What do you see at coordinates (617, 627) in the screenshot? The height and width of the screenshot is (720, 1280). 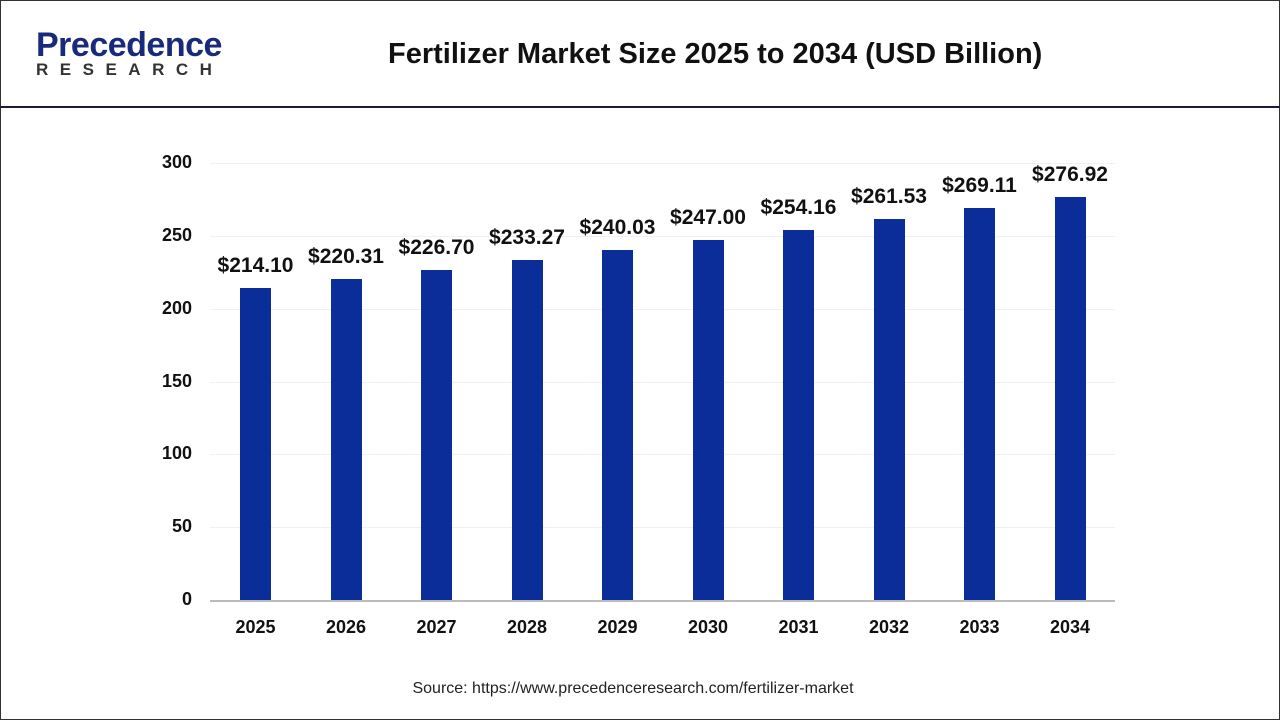 I see `x-tick-label: 2029` at bounding box center [617, 627].